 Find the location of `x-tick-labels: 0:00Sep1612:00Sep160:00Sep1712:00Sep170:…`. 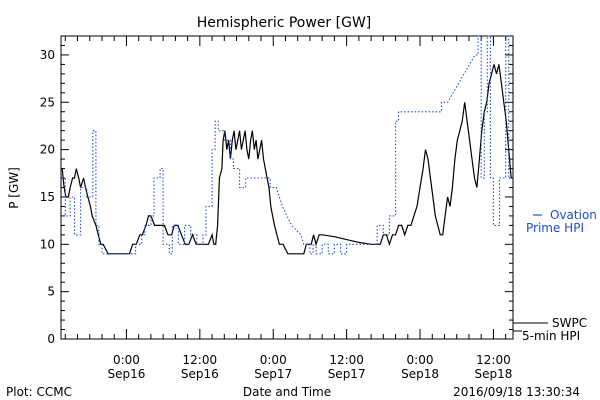

x-tick-labels: 0:00Sep1612:00Sep160:00Sep1712:00Sep170:… is located at coordinates (309, 367).